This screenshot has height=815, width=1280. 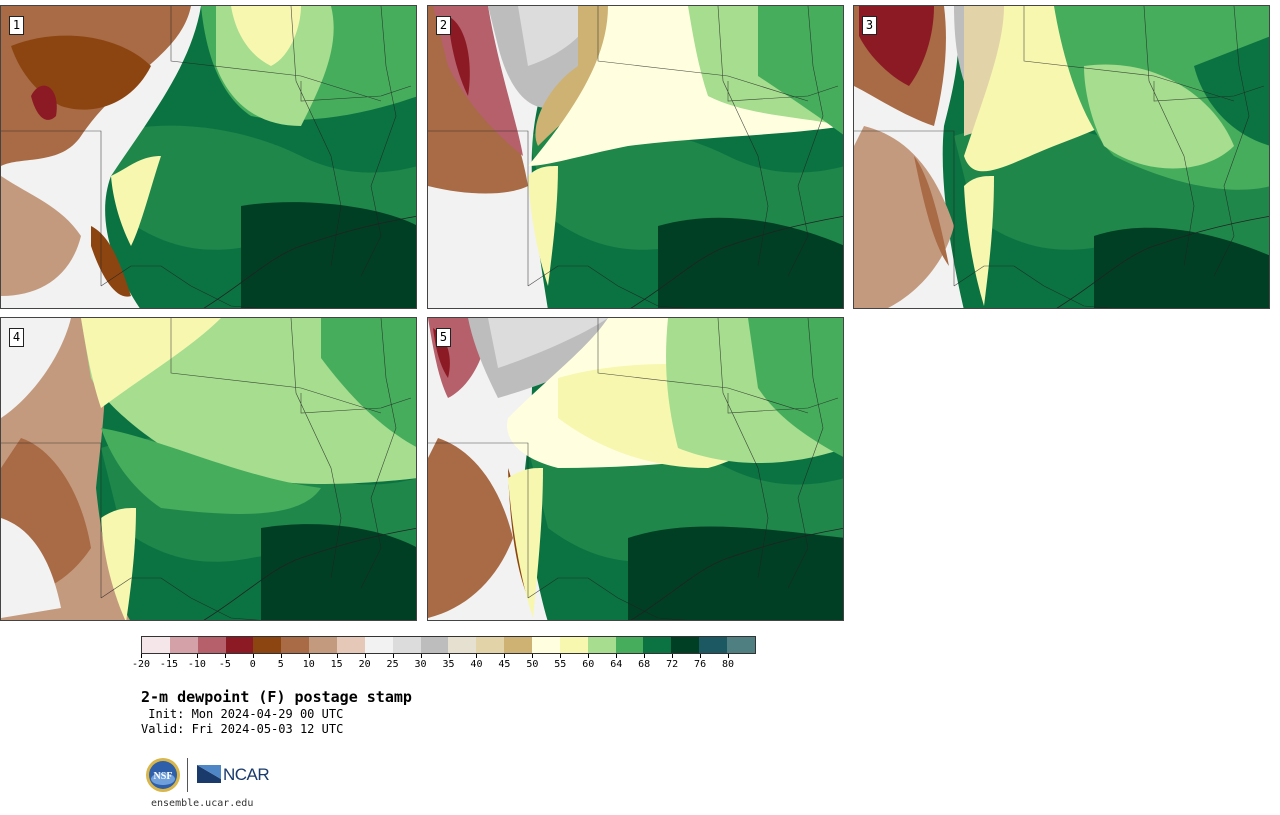 What do you see at coordinates (209, 774) in the screenshot?
I see `ncar-logo-icon` at bounding box center [209, 774].